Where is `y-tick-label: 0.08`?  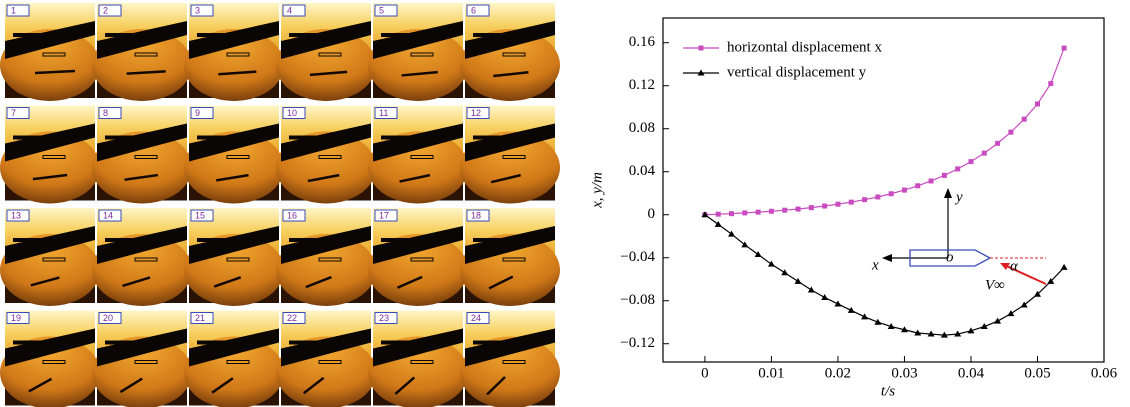
y-tick-label: 0.08 is located at coordinates (642, 128).